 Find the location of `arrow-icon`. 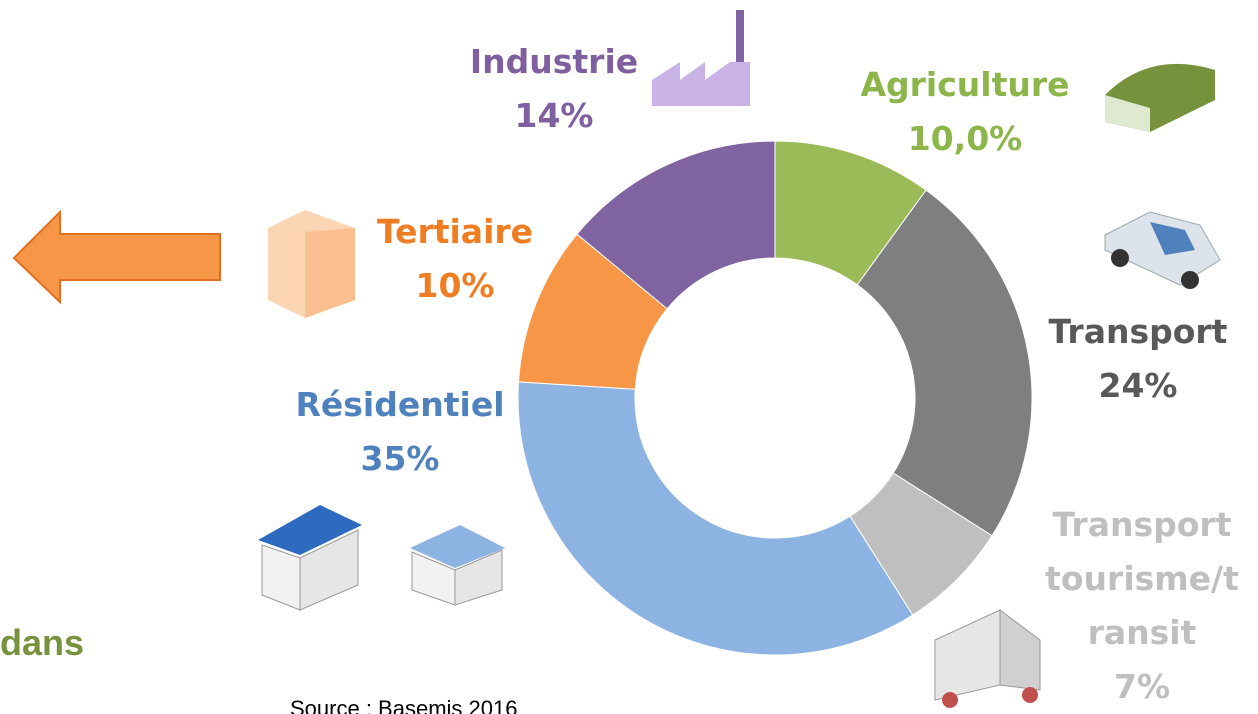

arrow-icon is located at coordinates (116, 257).